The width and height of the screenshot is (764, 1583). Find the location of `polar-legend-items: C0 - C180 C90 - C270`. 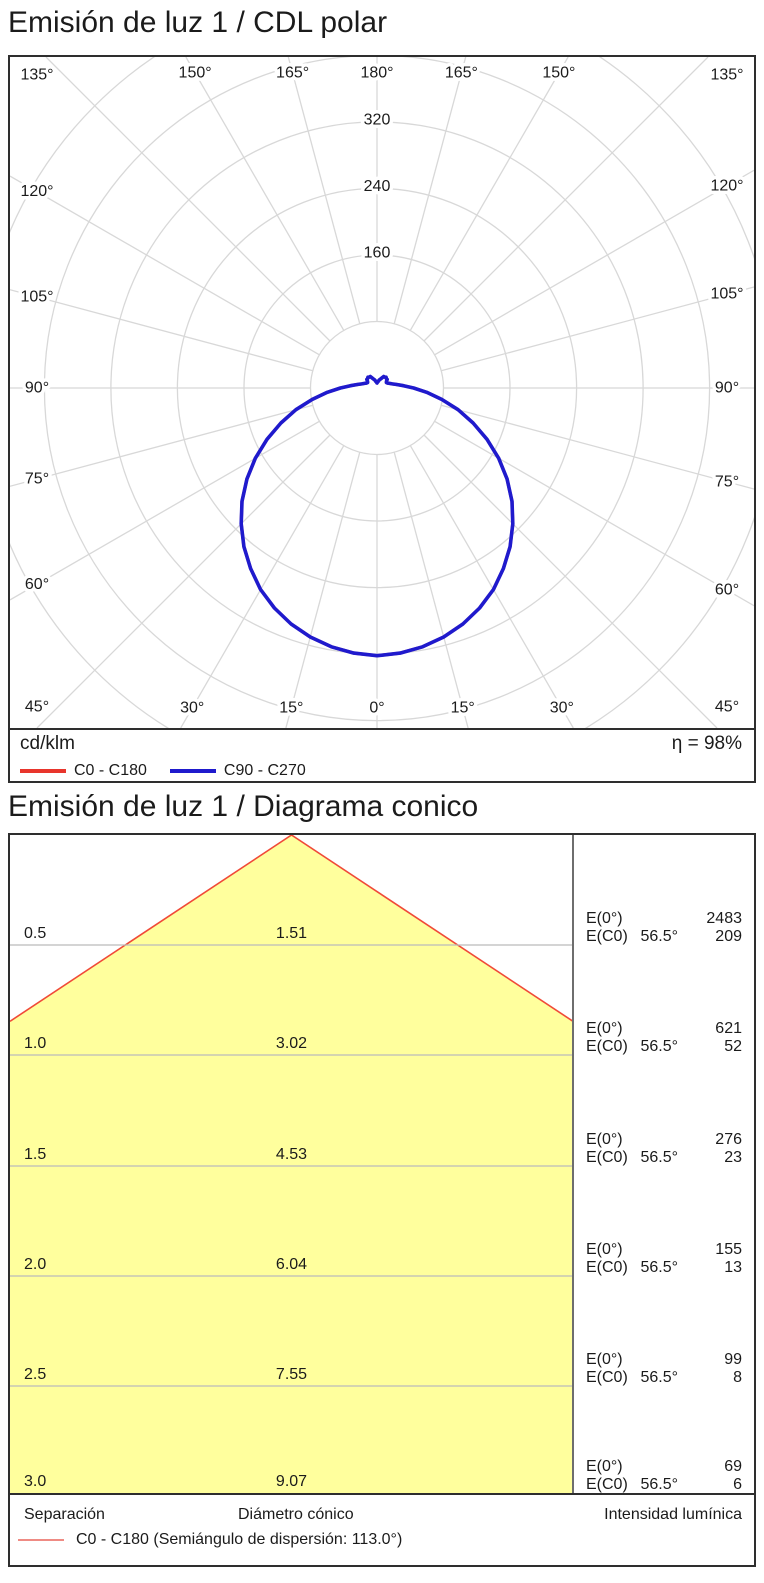

polar-legend-items: C0 - C180 C90 - C270 is located at coordinates (174, 771).